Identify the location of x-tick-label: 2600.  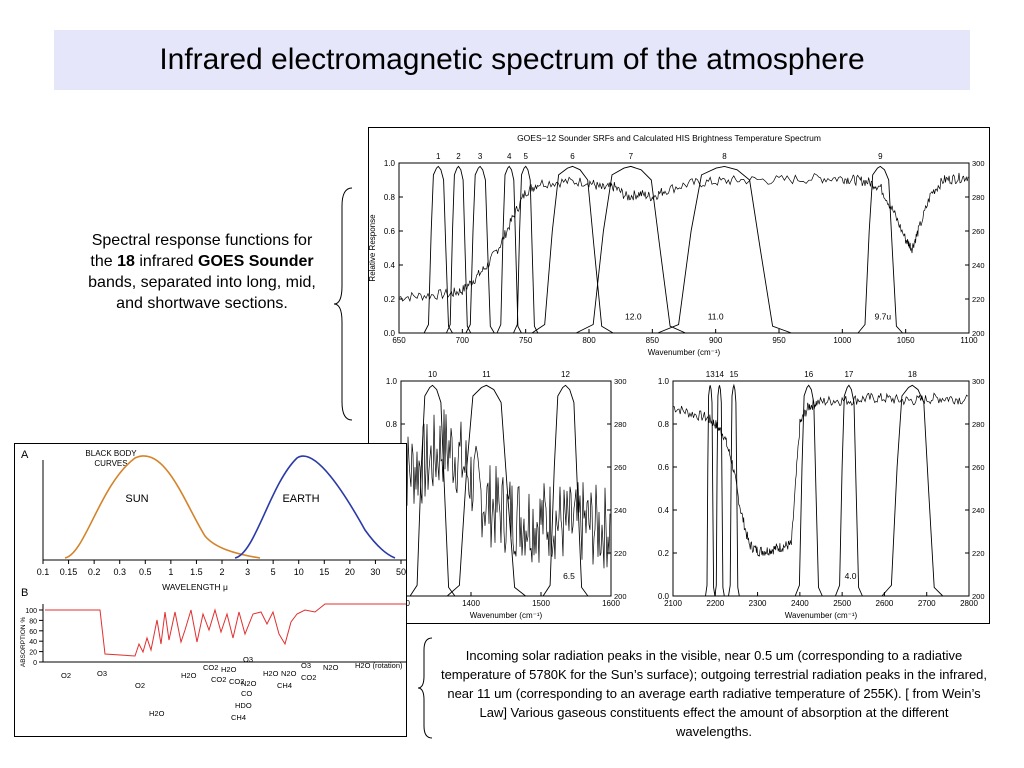
(885, 603).